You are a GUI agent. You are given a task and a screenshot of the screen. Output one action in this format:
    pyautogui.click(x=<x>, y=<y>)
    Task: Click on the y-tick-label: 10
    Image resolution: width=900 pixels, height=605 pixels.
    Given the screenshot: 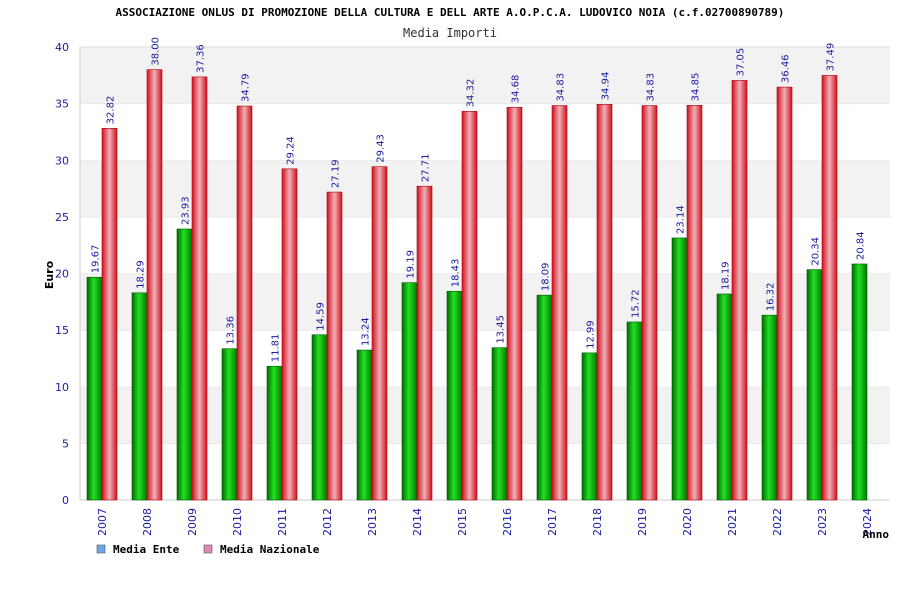 What is the action you would take?
    pyautogui.click(x=62, y=387)
    